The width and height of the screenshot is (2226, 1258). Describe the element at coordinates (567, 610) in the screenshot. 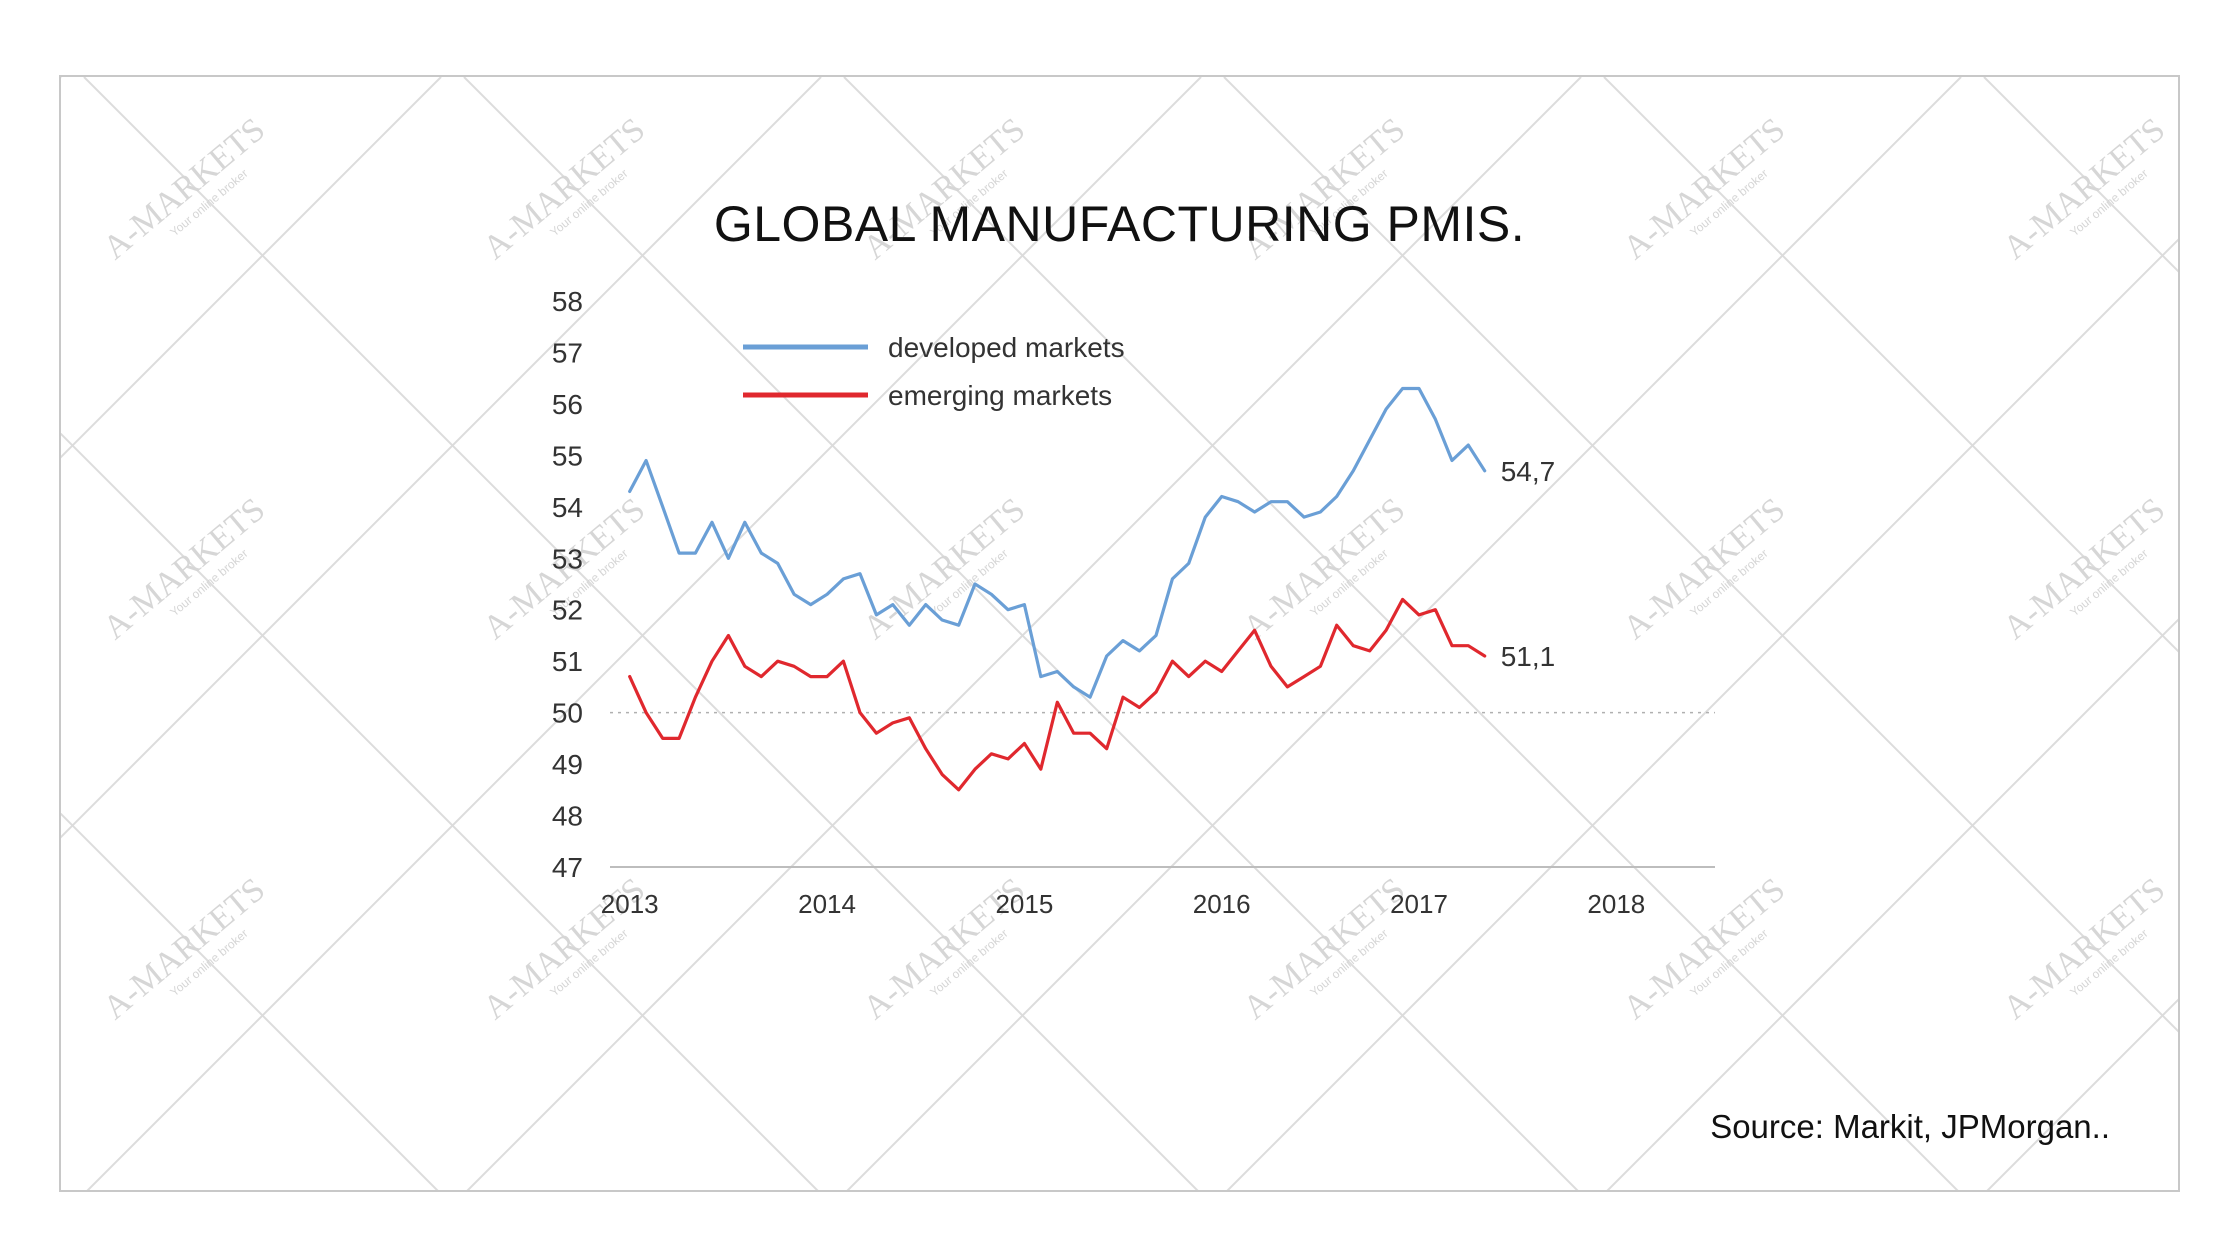

I see `y-tick-label: 52` at that location.